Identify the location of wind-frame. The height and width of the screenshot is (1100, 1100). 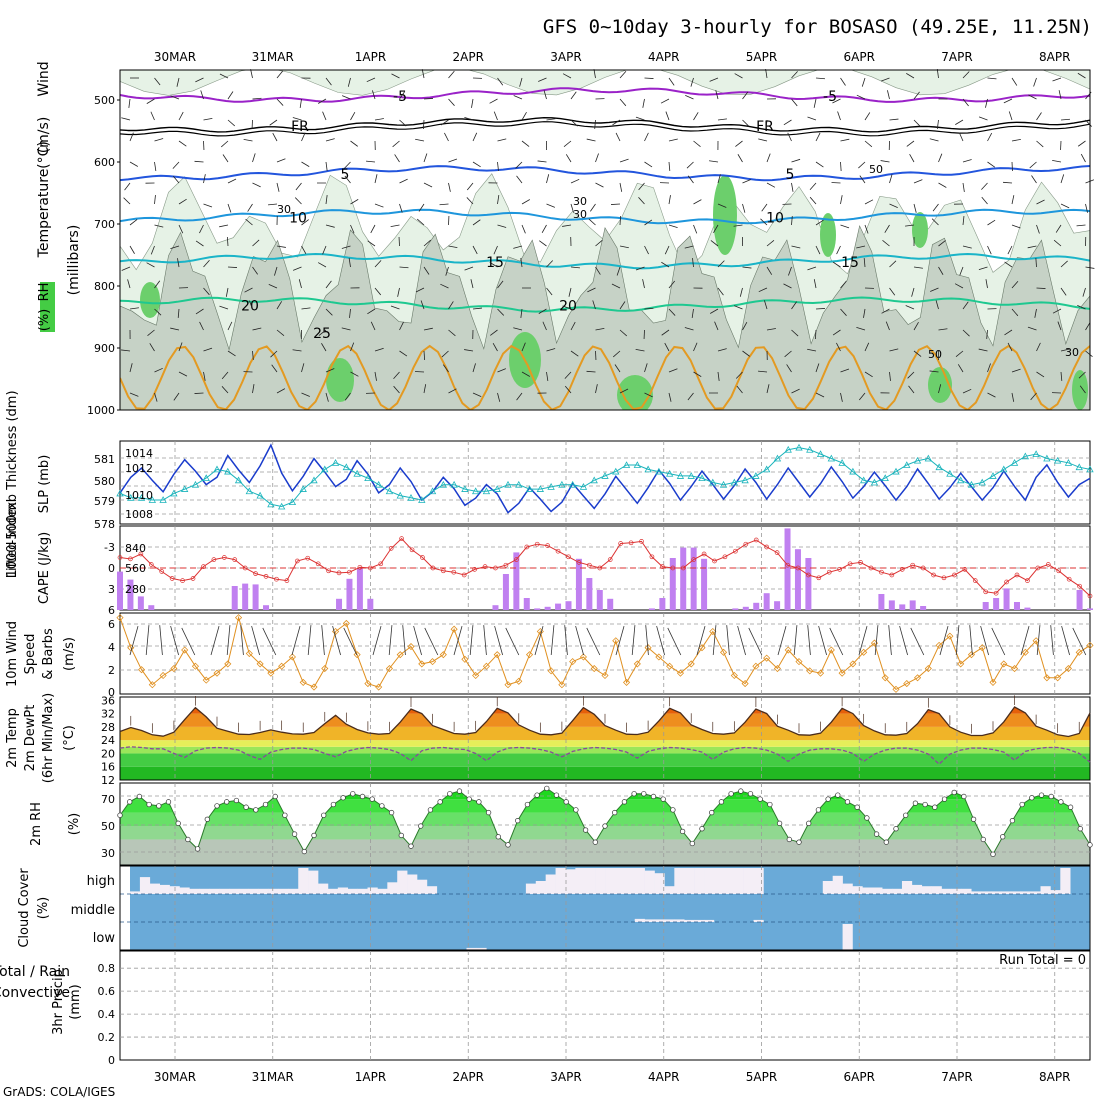
(605, 653).